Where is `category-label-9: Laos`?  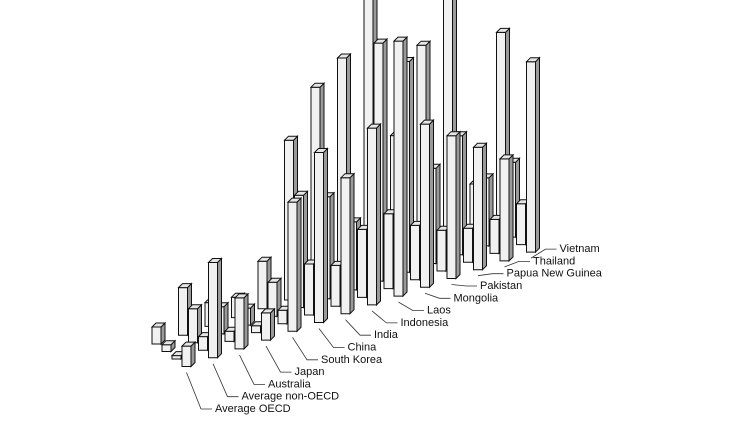
category-label-9: Laos is located at coordinates (439, 311).